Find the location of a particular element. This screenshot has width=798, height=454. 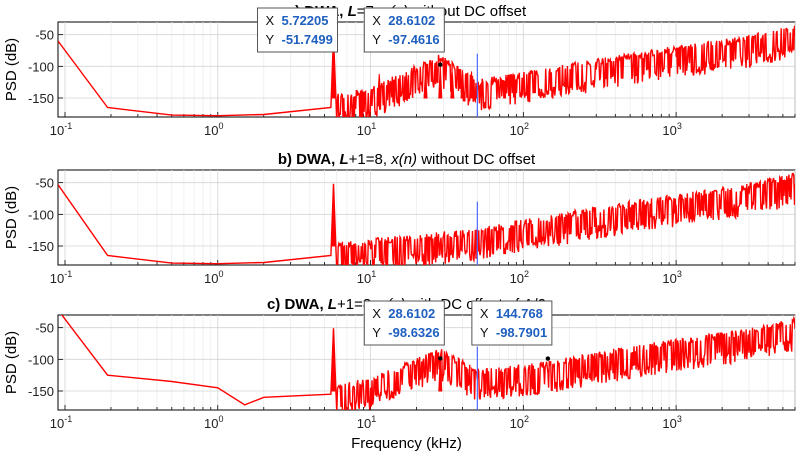

datatip-value: 144.768 is located at coordinates (519, 313).